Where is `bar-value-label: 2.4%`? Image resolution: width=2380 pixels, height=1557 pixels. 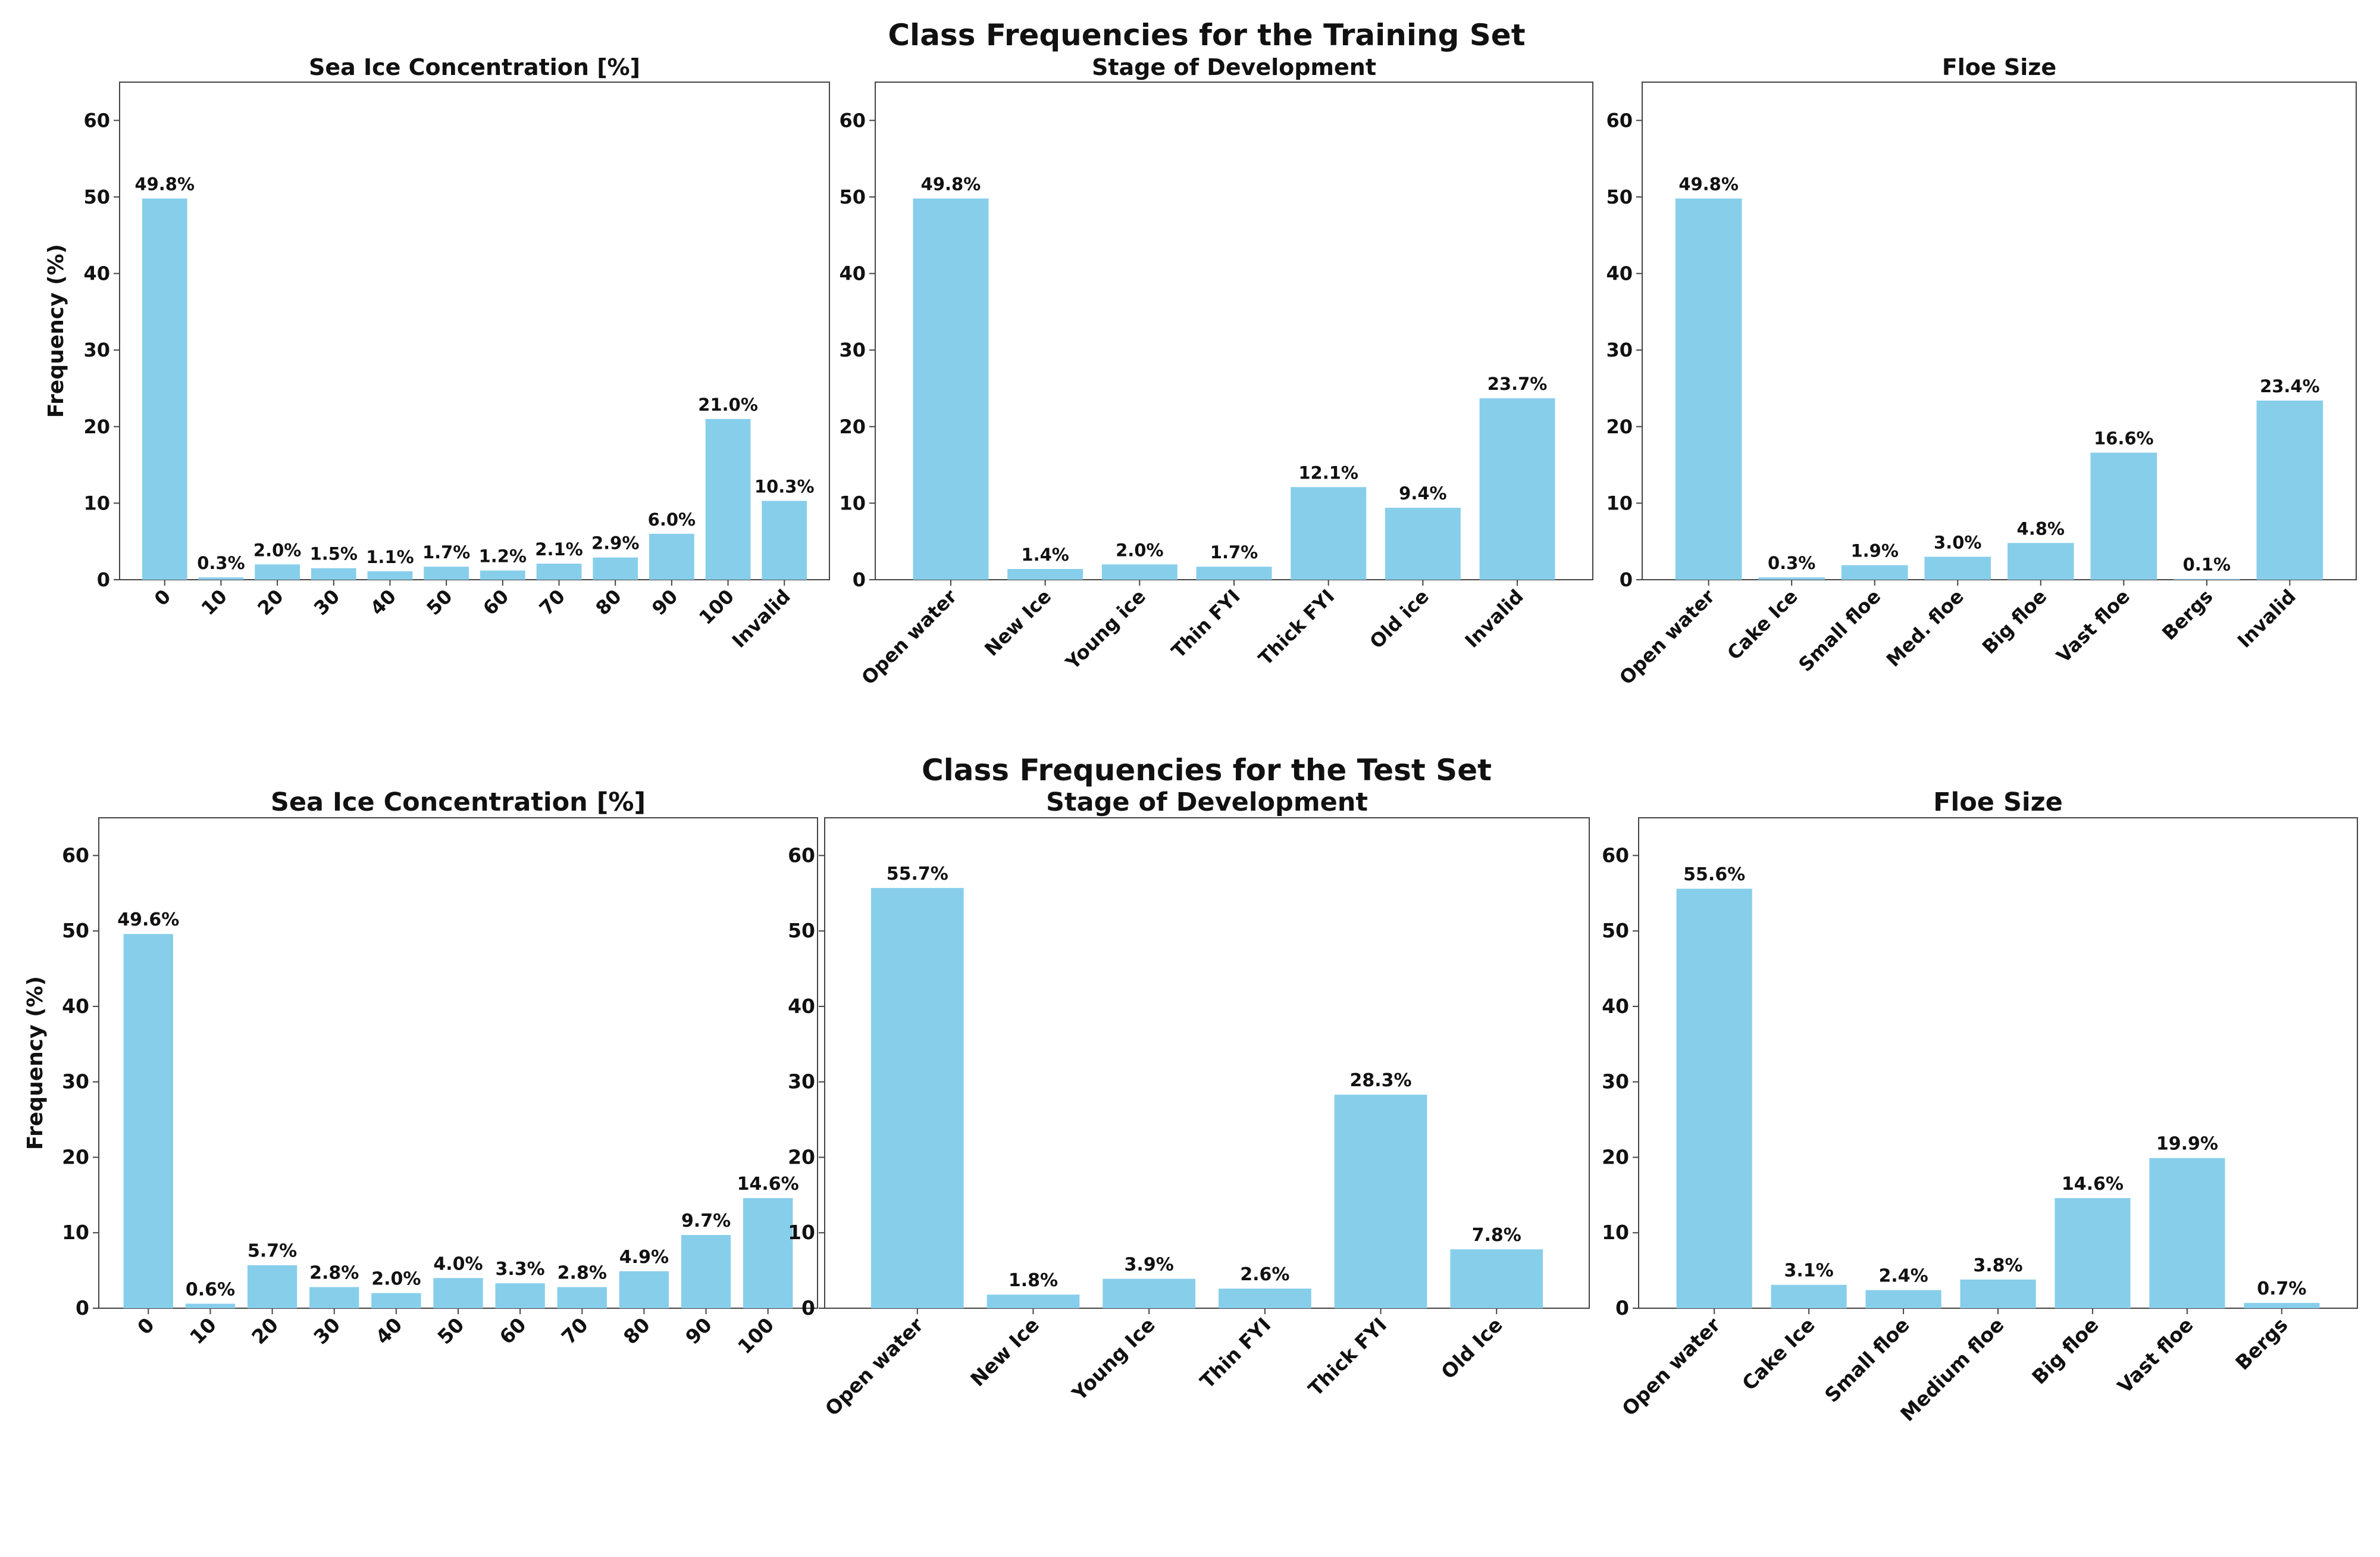 bar-value-label: 2.4% is located at coordinates (1903, 1276).